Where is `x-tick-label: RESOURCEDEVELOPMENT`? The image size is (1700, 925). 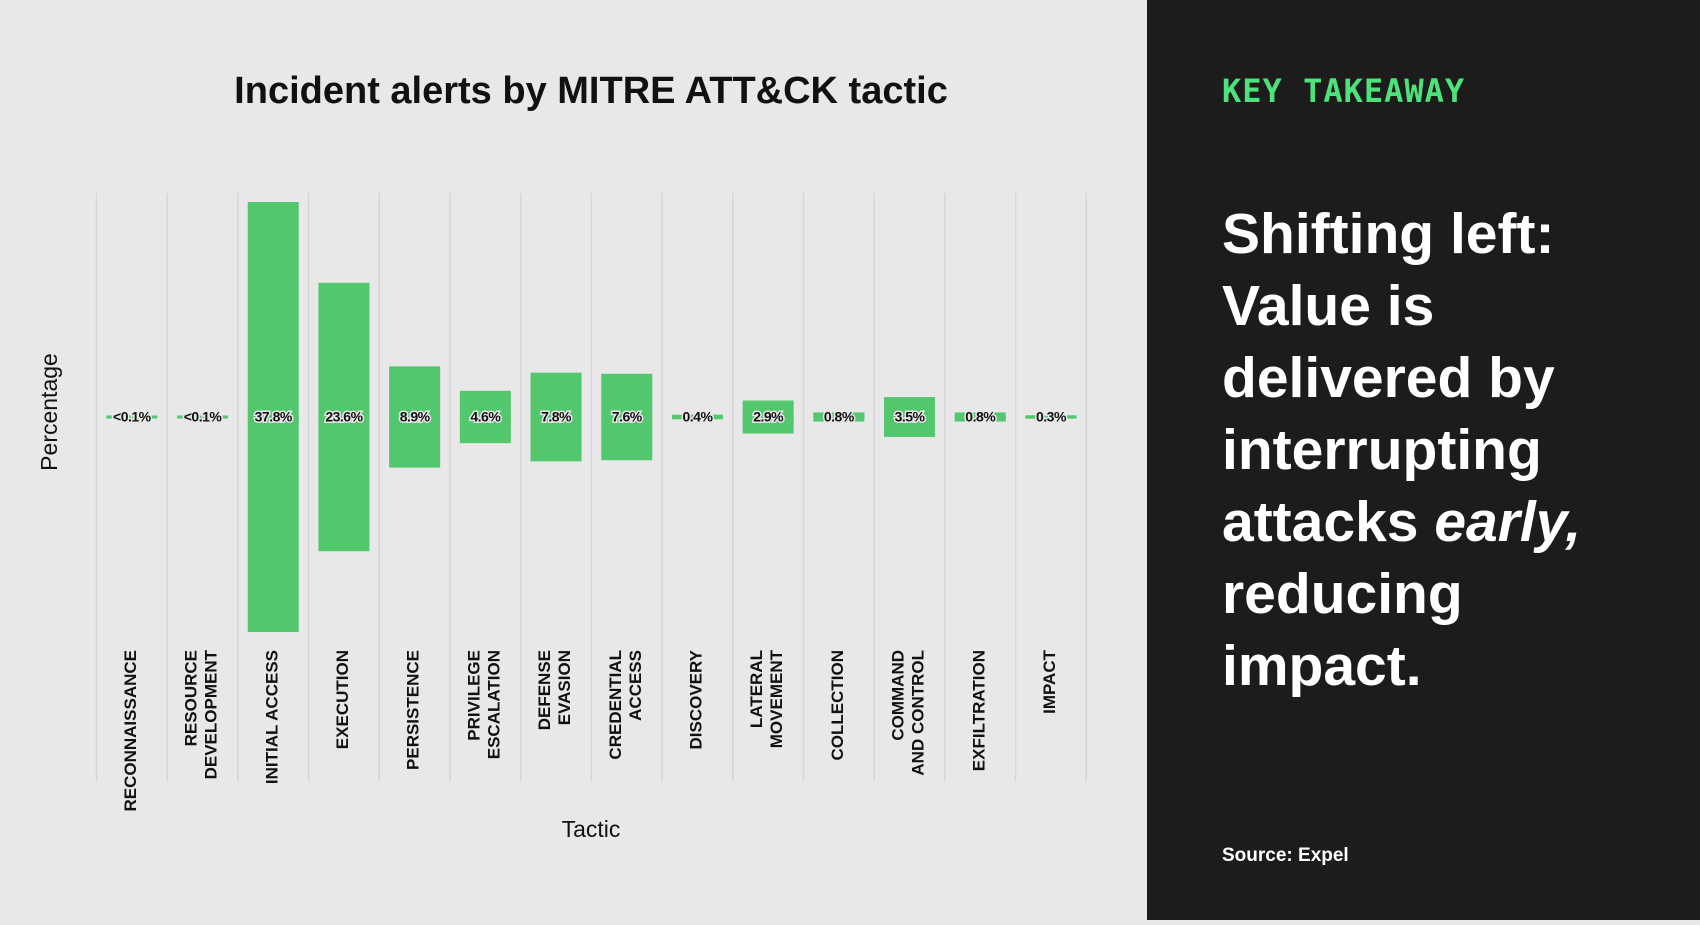
x-tick-label: RESOURCEDEVELOPMENT is located at coordinates (201, 714).